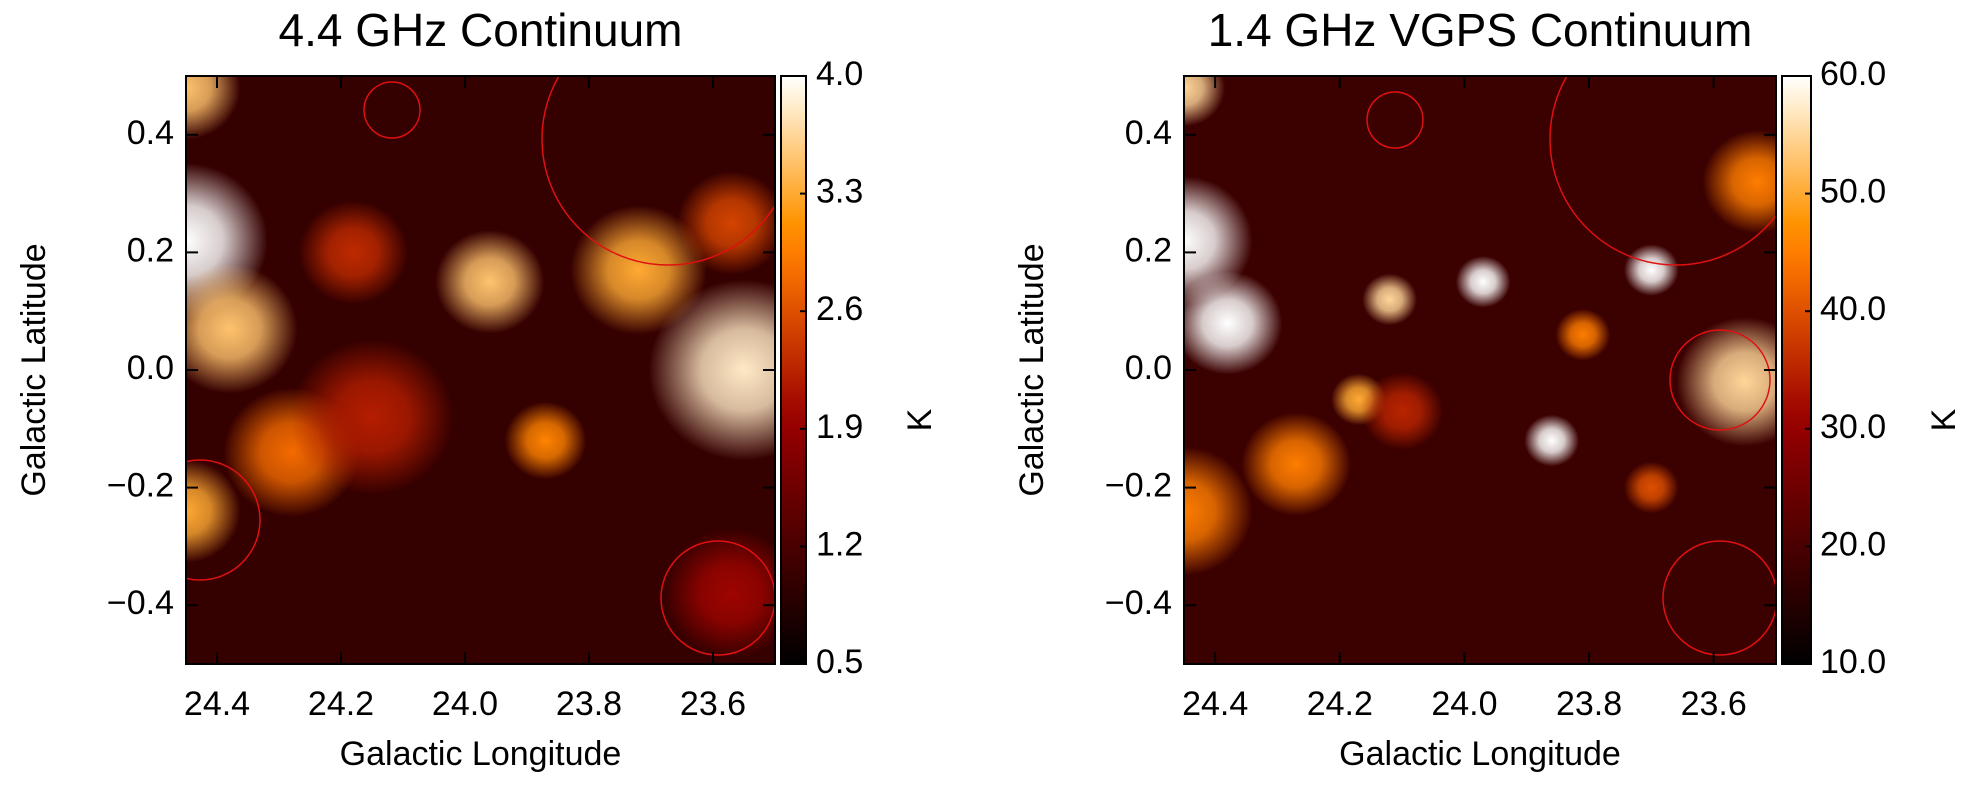 This screenshot has height=785, width=1965. I want to click on colorbar-tick-label: 30.0, so click(1853, 427).